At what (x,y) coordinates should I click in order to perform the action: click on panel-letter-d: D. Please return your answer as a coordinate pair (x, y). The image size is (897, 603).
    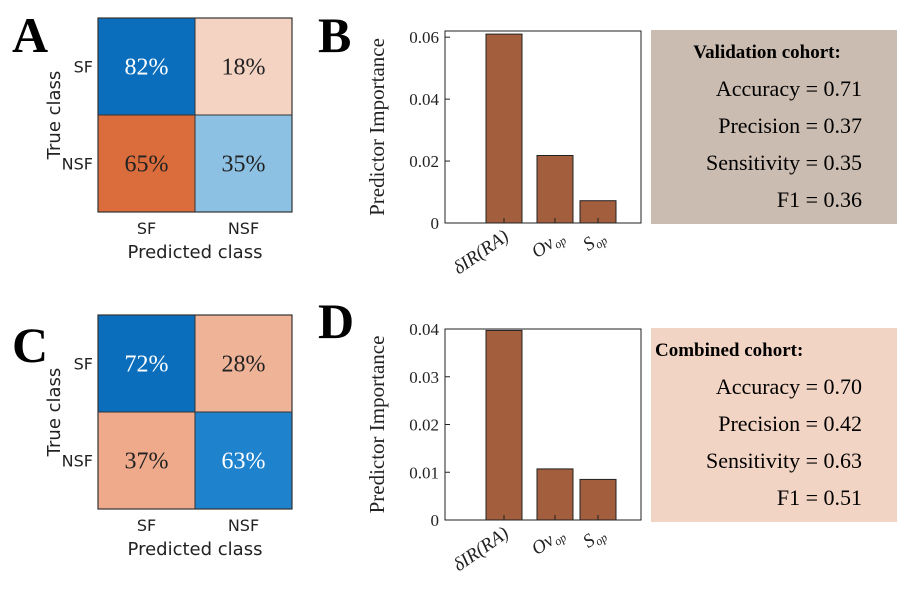
    Looking at the image, I should click on (336, 321).